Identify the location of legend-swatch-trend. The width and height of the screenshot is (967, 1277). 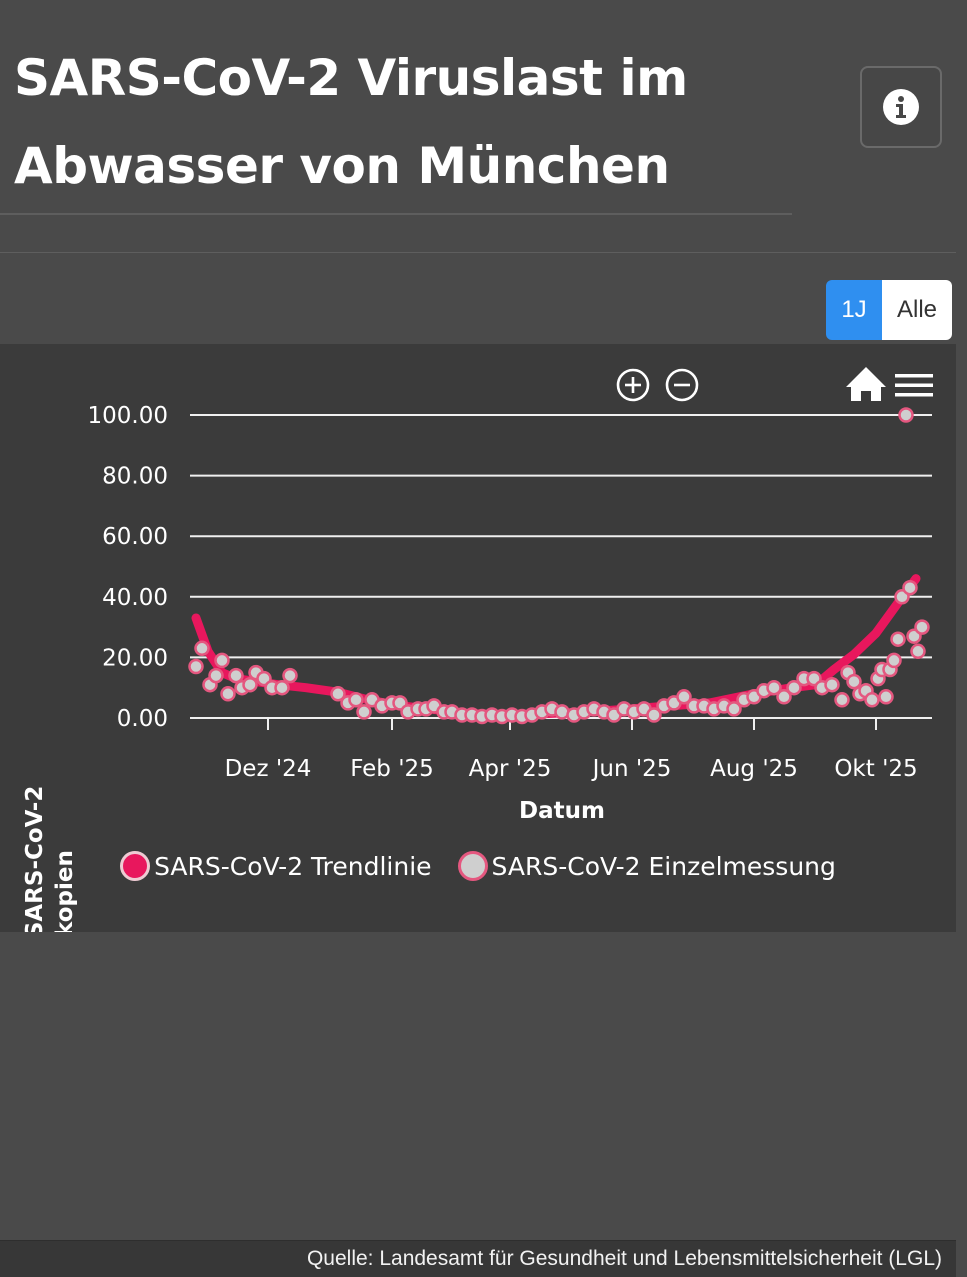
(135, 866).